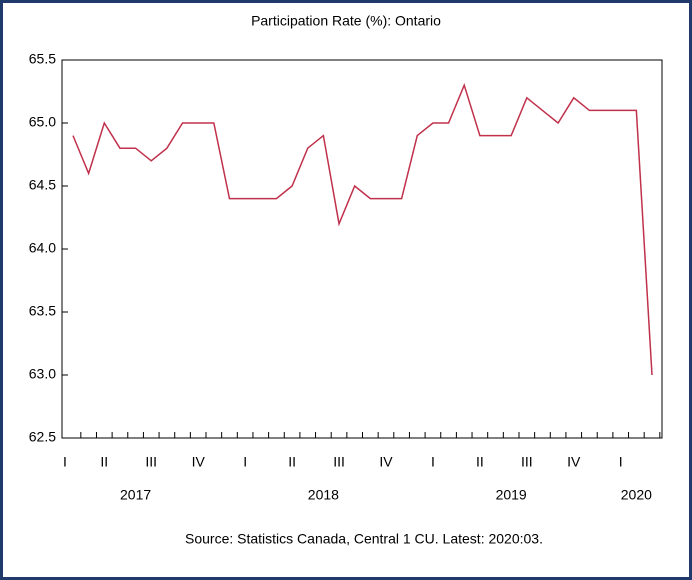 The width and height of the screenshot is (692, 580). Describe the element at coordinates (135, 495) in the screenshot. I see `year-label: 2017` at that location.